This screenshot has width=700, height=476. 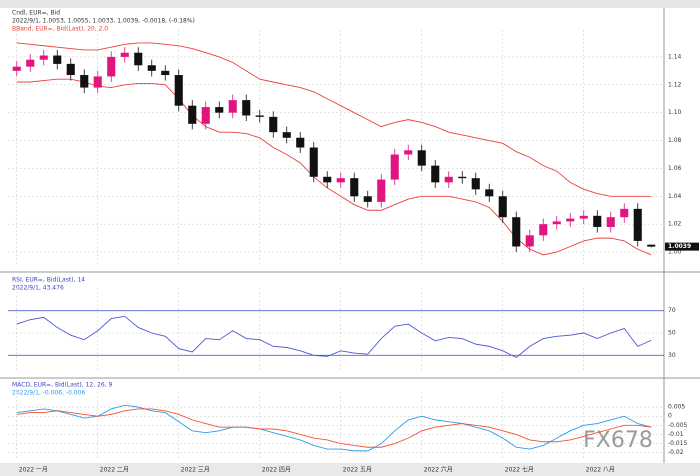 What do you see at coordinates (438, 470) in the screenshot?
I see `x-tick-label: 2022 六月` at bounding box center [438, 470].